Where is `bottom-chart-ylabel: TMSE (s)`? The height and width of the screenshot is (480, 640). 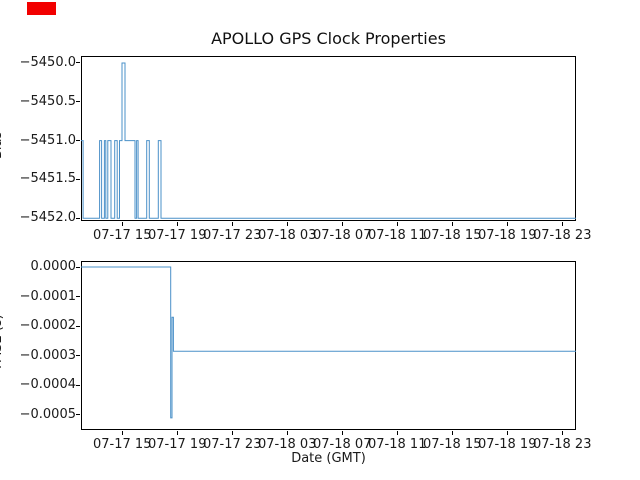
bottom-chart-ylabel: TMSE (s) is located at coordinates (2, 343).